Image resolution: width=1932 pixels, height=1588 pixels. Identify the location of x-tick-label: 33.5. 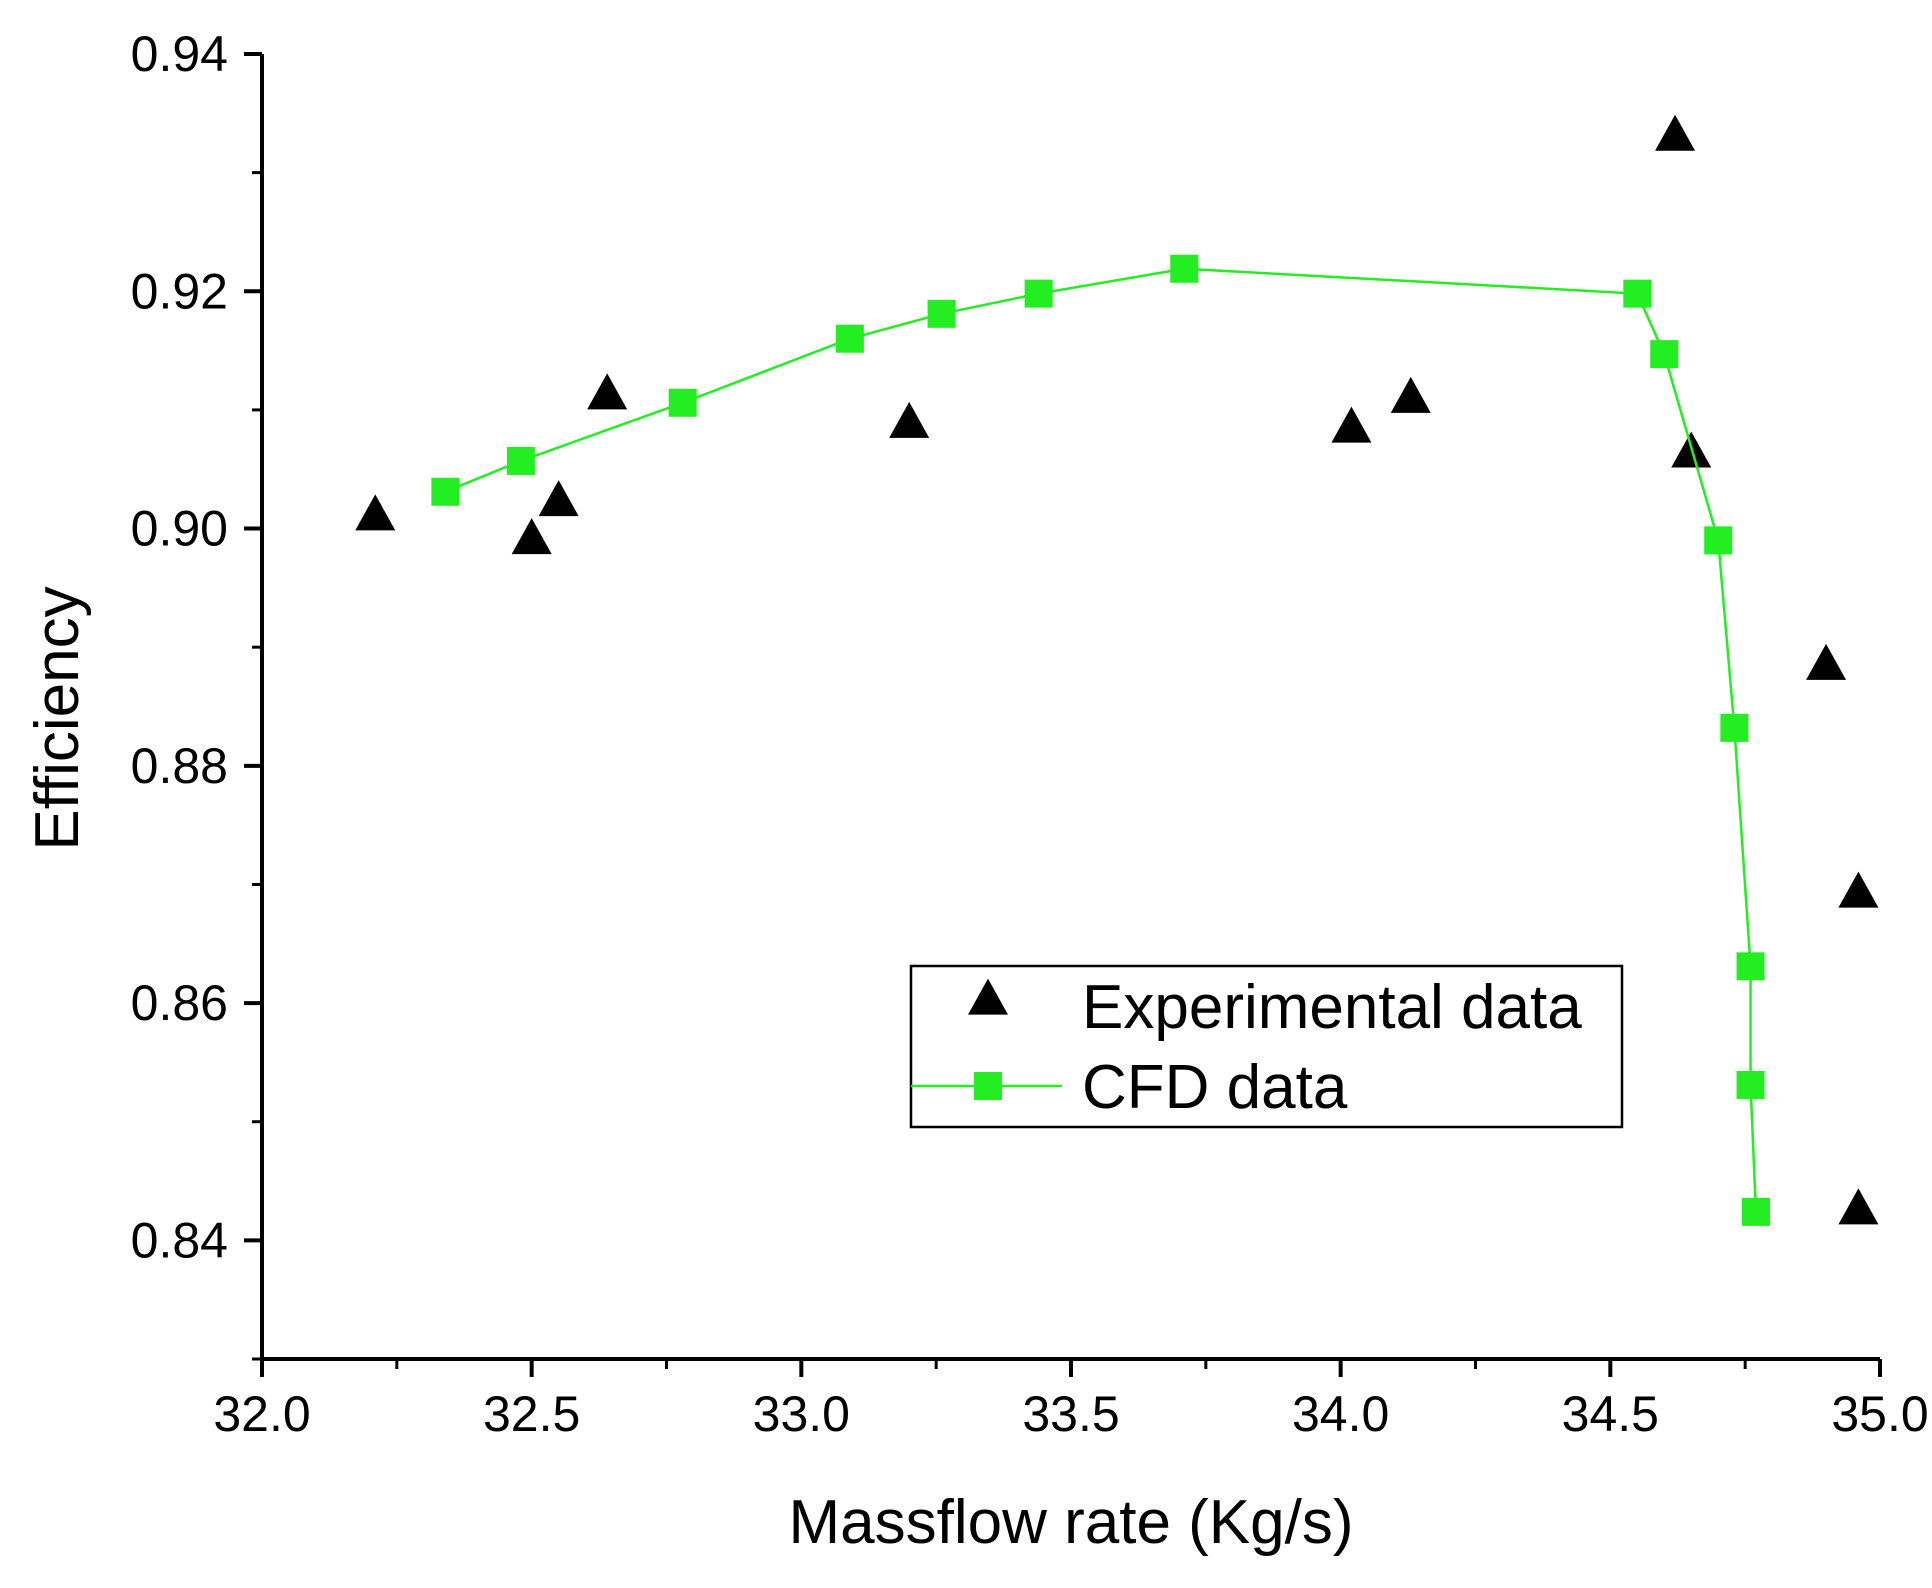
(1070, 1414).